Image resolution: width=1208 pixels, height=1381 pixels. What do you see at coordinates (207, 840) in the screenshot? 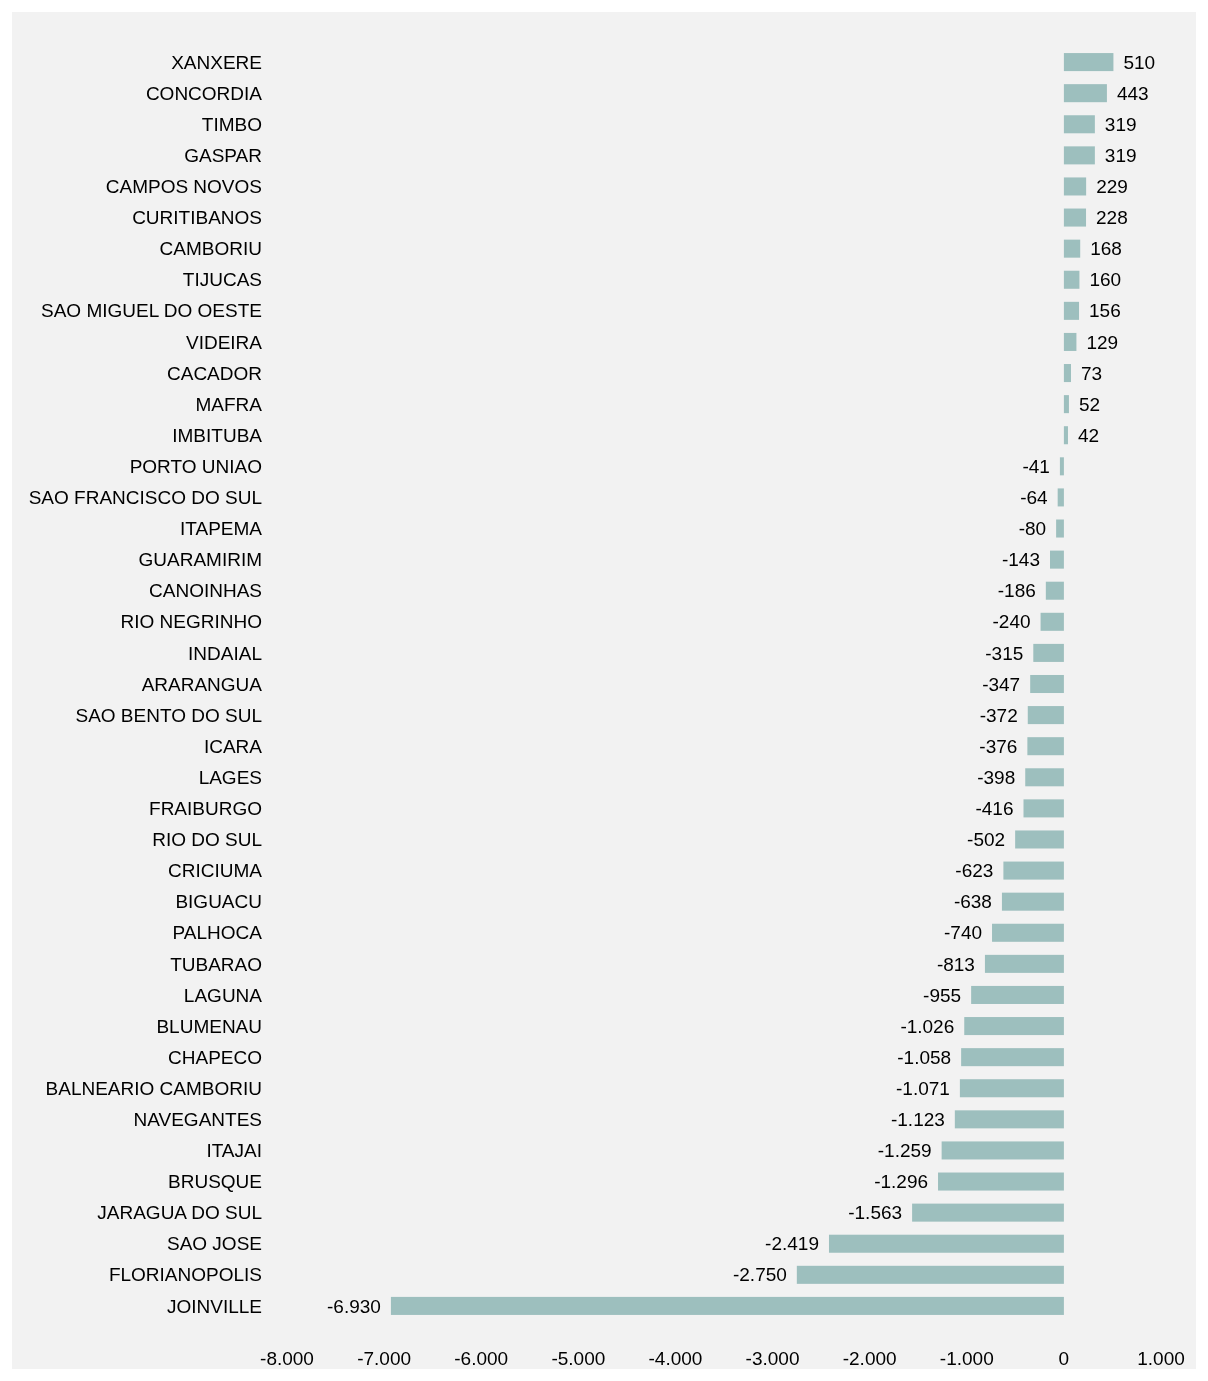
I see `y-tick-label: RIO DO SUL` at bounding box center [207, 840].